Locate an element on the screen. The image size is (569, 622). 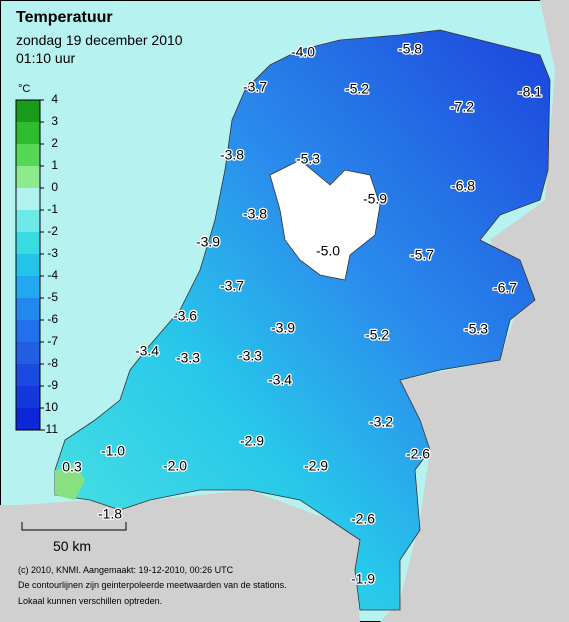
station-value: -6.7 is located at coordinates (505, 288).